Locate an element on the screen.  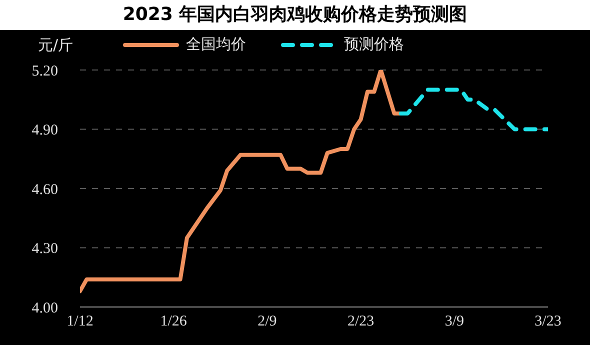
line-series is located at coordinates (473, 110).